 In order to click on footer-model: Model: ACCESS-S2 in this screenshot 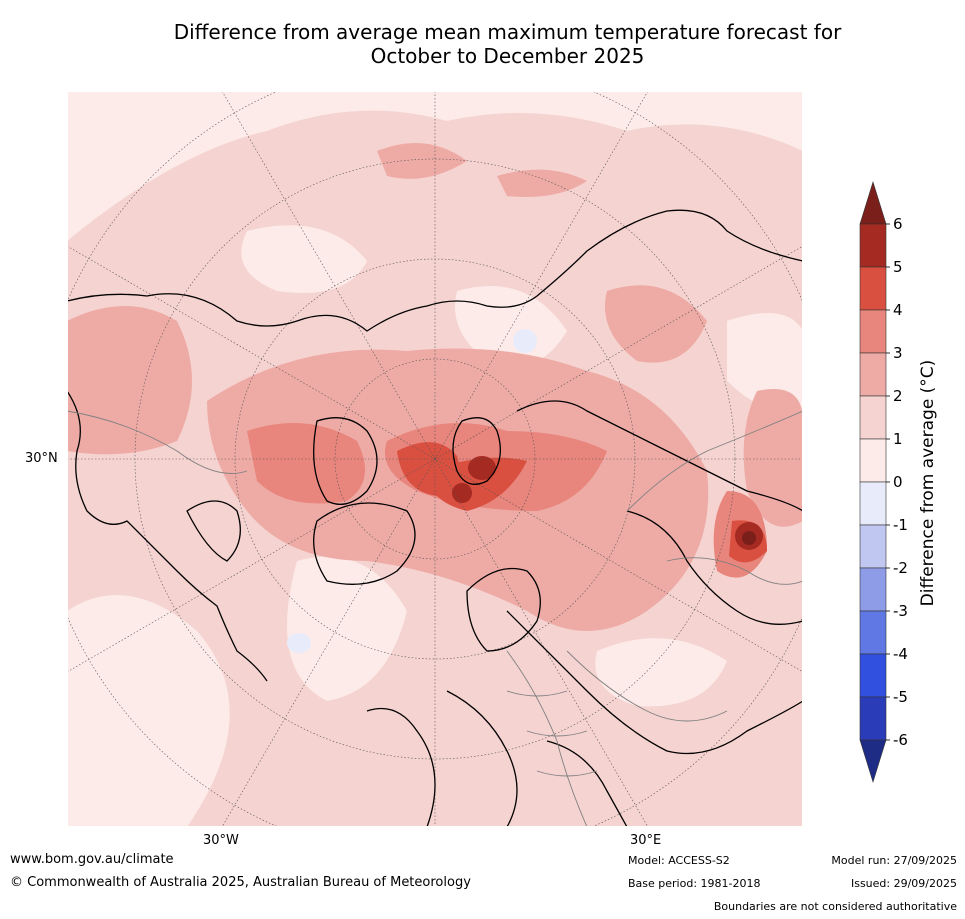, I will do `click(679, 860)`.